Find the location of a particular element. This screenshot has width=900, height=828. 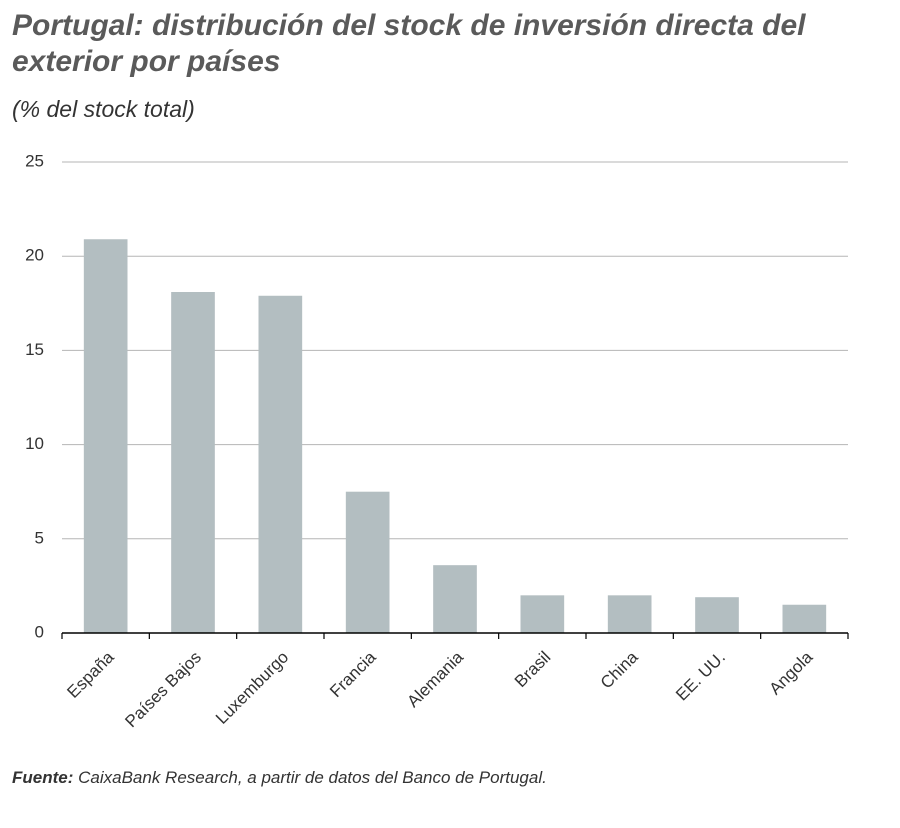

y-tick-label: 0 is located at coordinates (39, 631).